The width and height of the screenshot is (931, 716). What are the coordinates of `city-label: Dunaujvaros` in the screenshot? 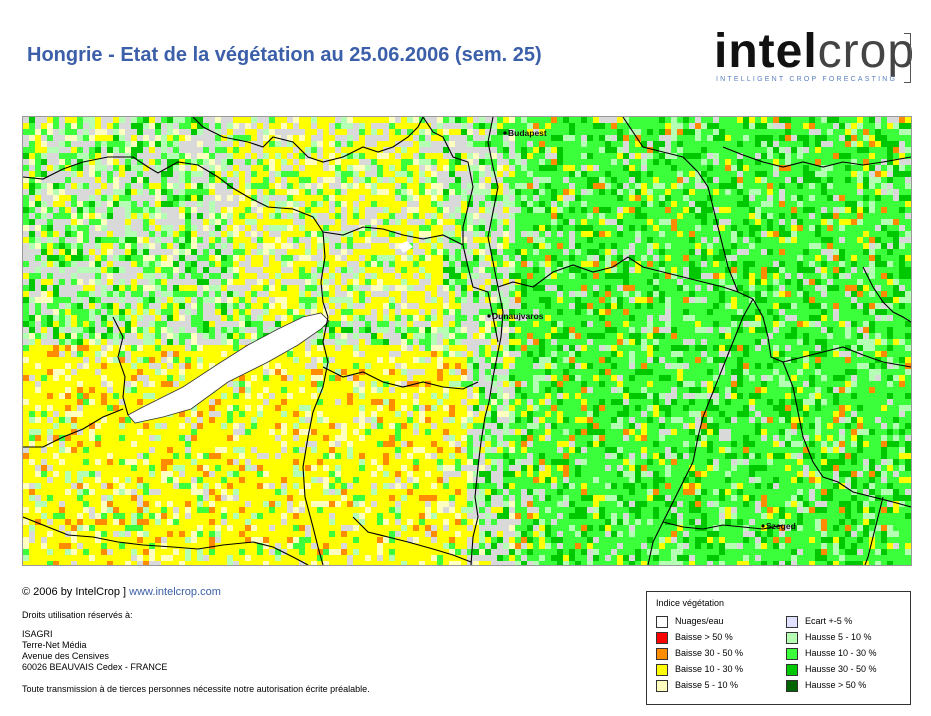 It's located at (518, 316).